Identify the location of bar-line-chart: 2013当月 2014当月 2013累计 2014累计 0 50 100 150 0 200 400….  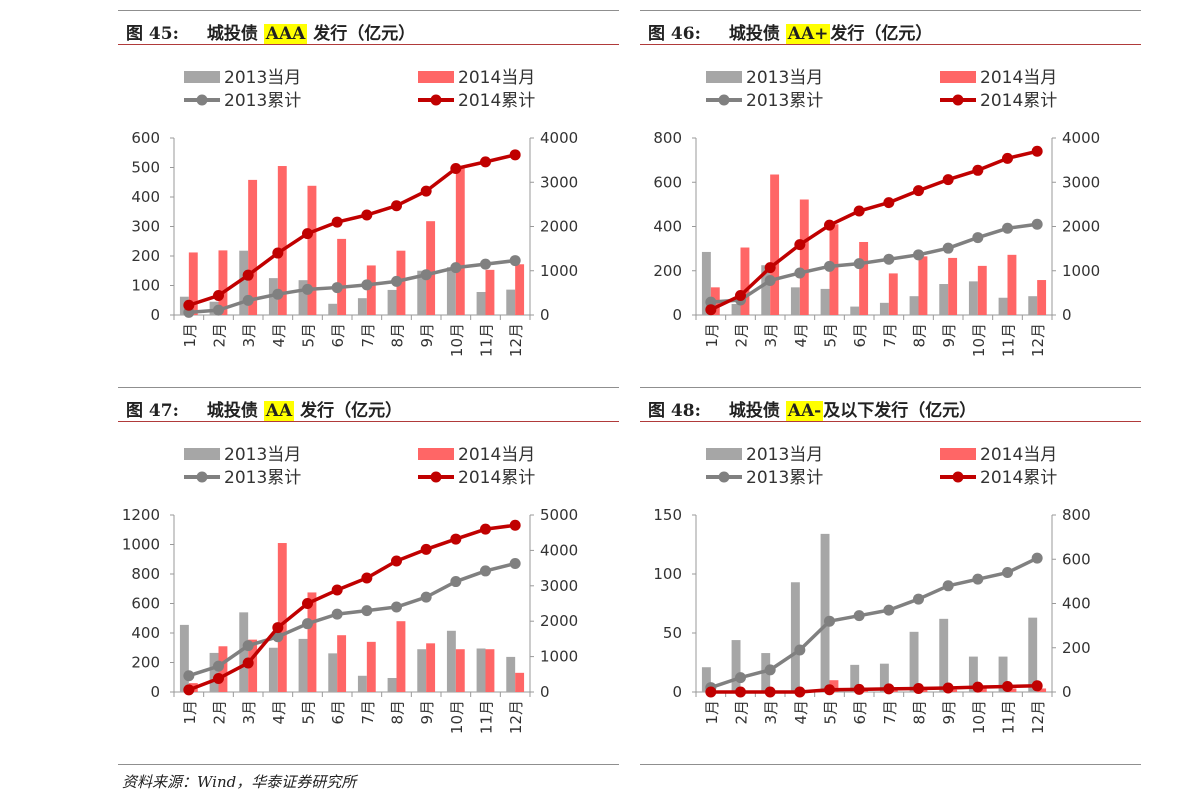
(871, 589).